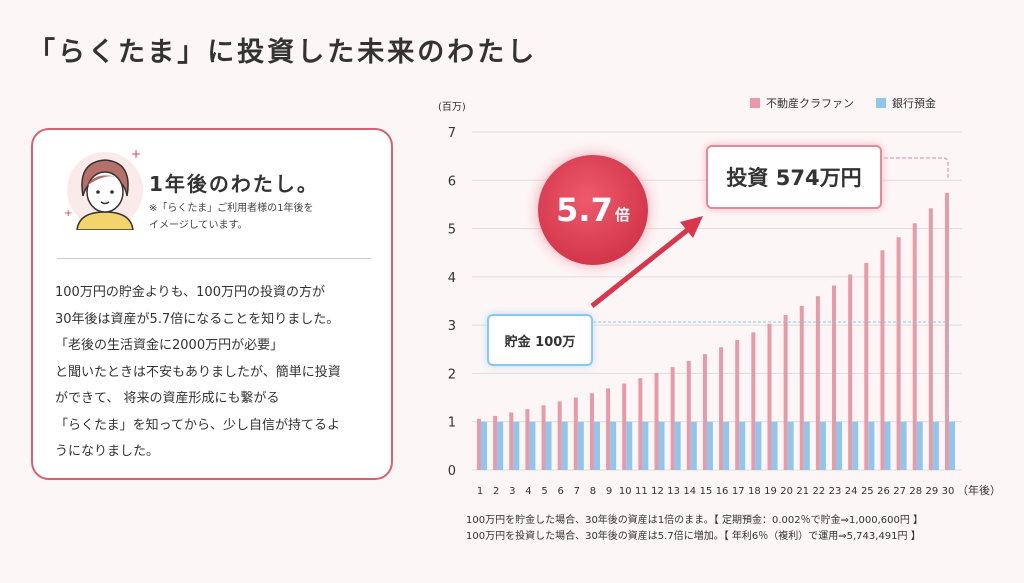 Image resolution: width=1024 pixels, height=583 pixels. What do you see at coordinates (167, 398) in the screenshot?
I see `body-line: ができて、 将来の資産形成にも繋がる` at bounding box center [167, 398].